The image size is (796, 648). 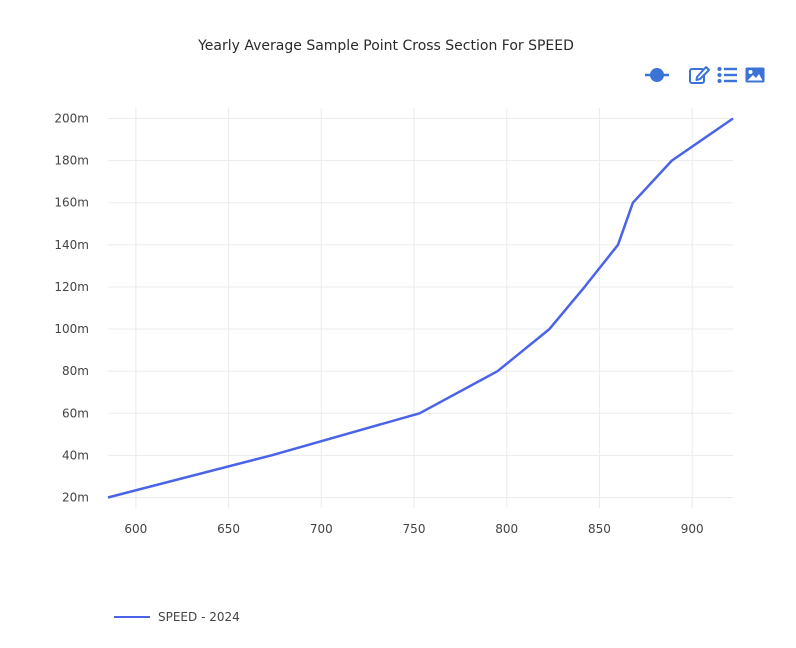 I want to click on x-tick-label: 800, so click(x=506, y=529).